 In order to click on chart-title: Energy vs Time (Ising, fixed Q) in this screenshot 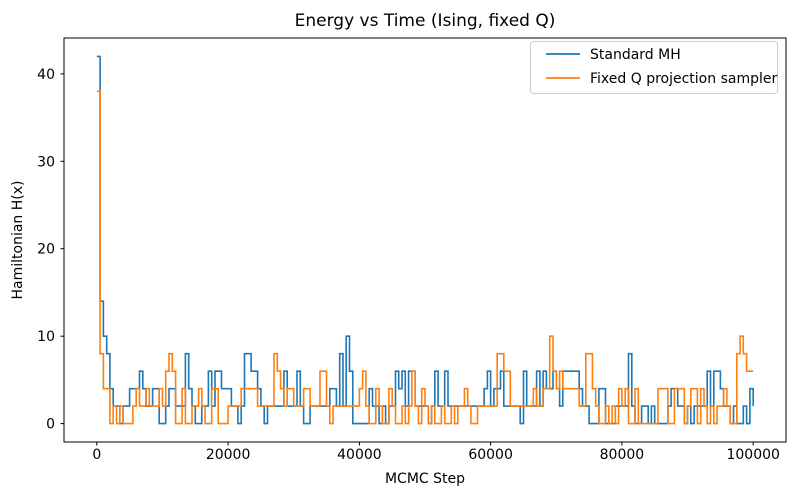, I will do `click(425, 21)`.